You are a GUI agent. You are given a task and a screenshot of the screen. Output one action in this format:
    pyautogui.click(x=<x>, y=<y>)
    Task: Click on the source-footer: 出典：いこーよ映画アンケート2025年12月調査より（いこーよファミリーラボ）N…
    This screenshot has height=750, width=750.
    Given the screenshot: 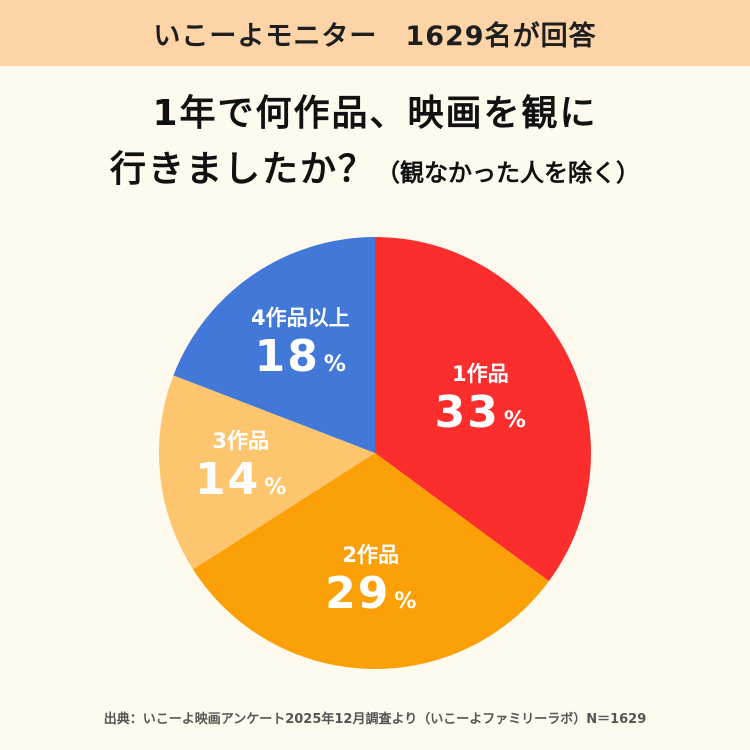 What is the action you would take?
    pyautogui.click(x=375, y=717)
    